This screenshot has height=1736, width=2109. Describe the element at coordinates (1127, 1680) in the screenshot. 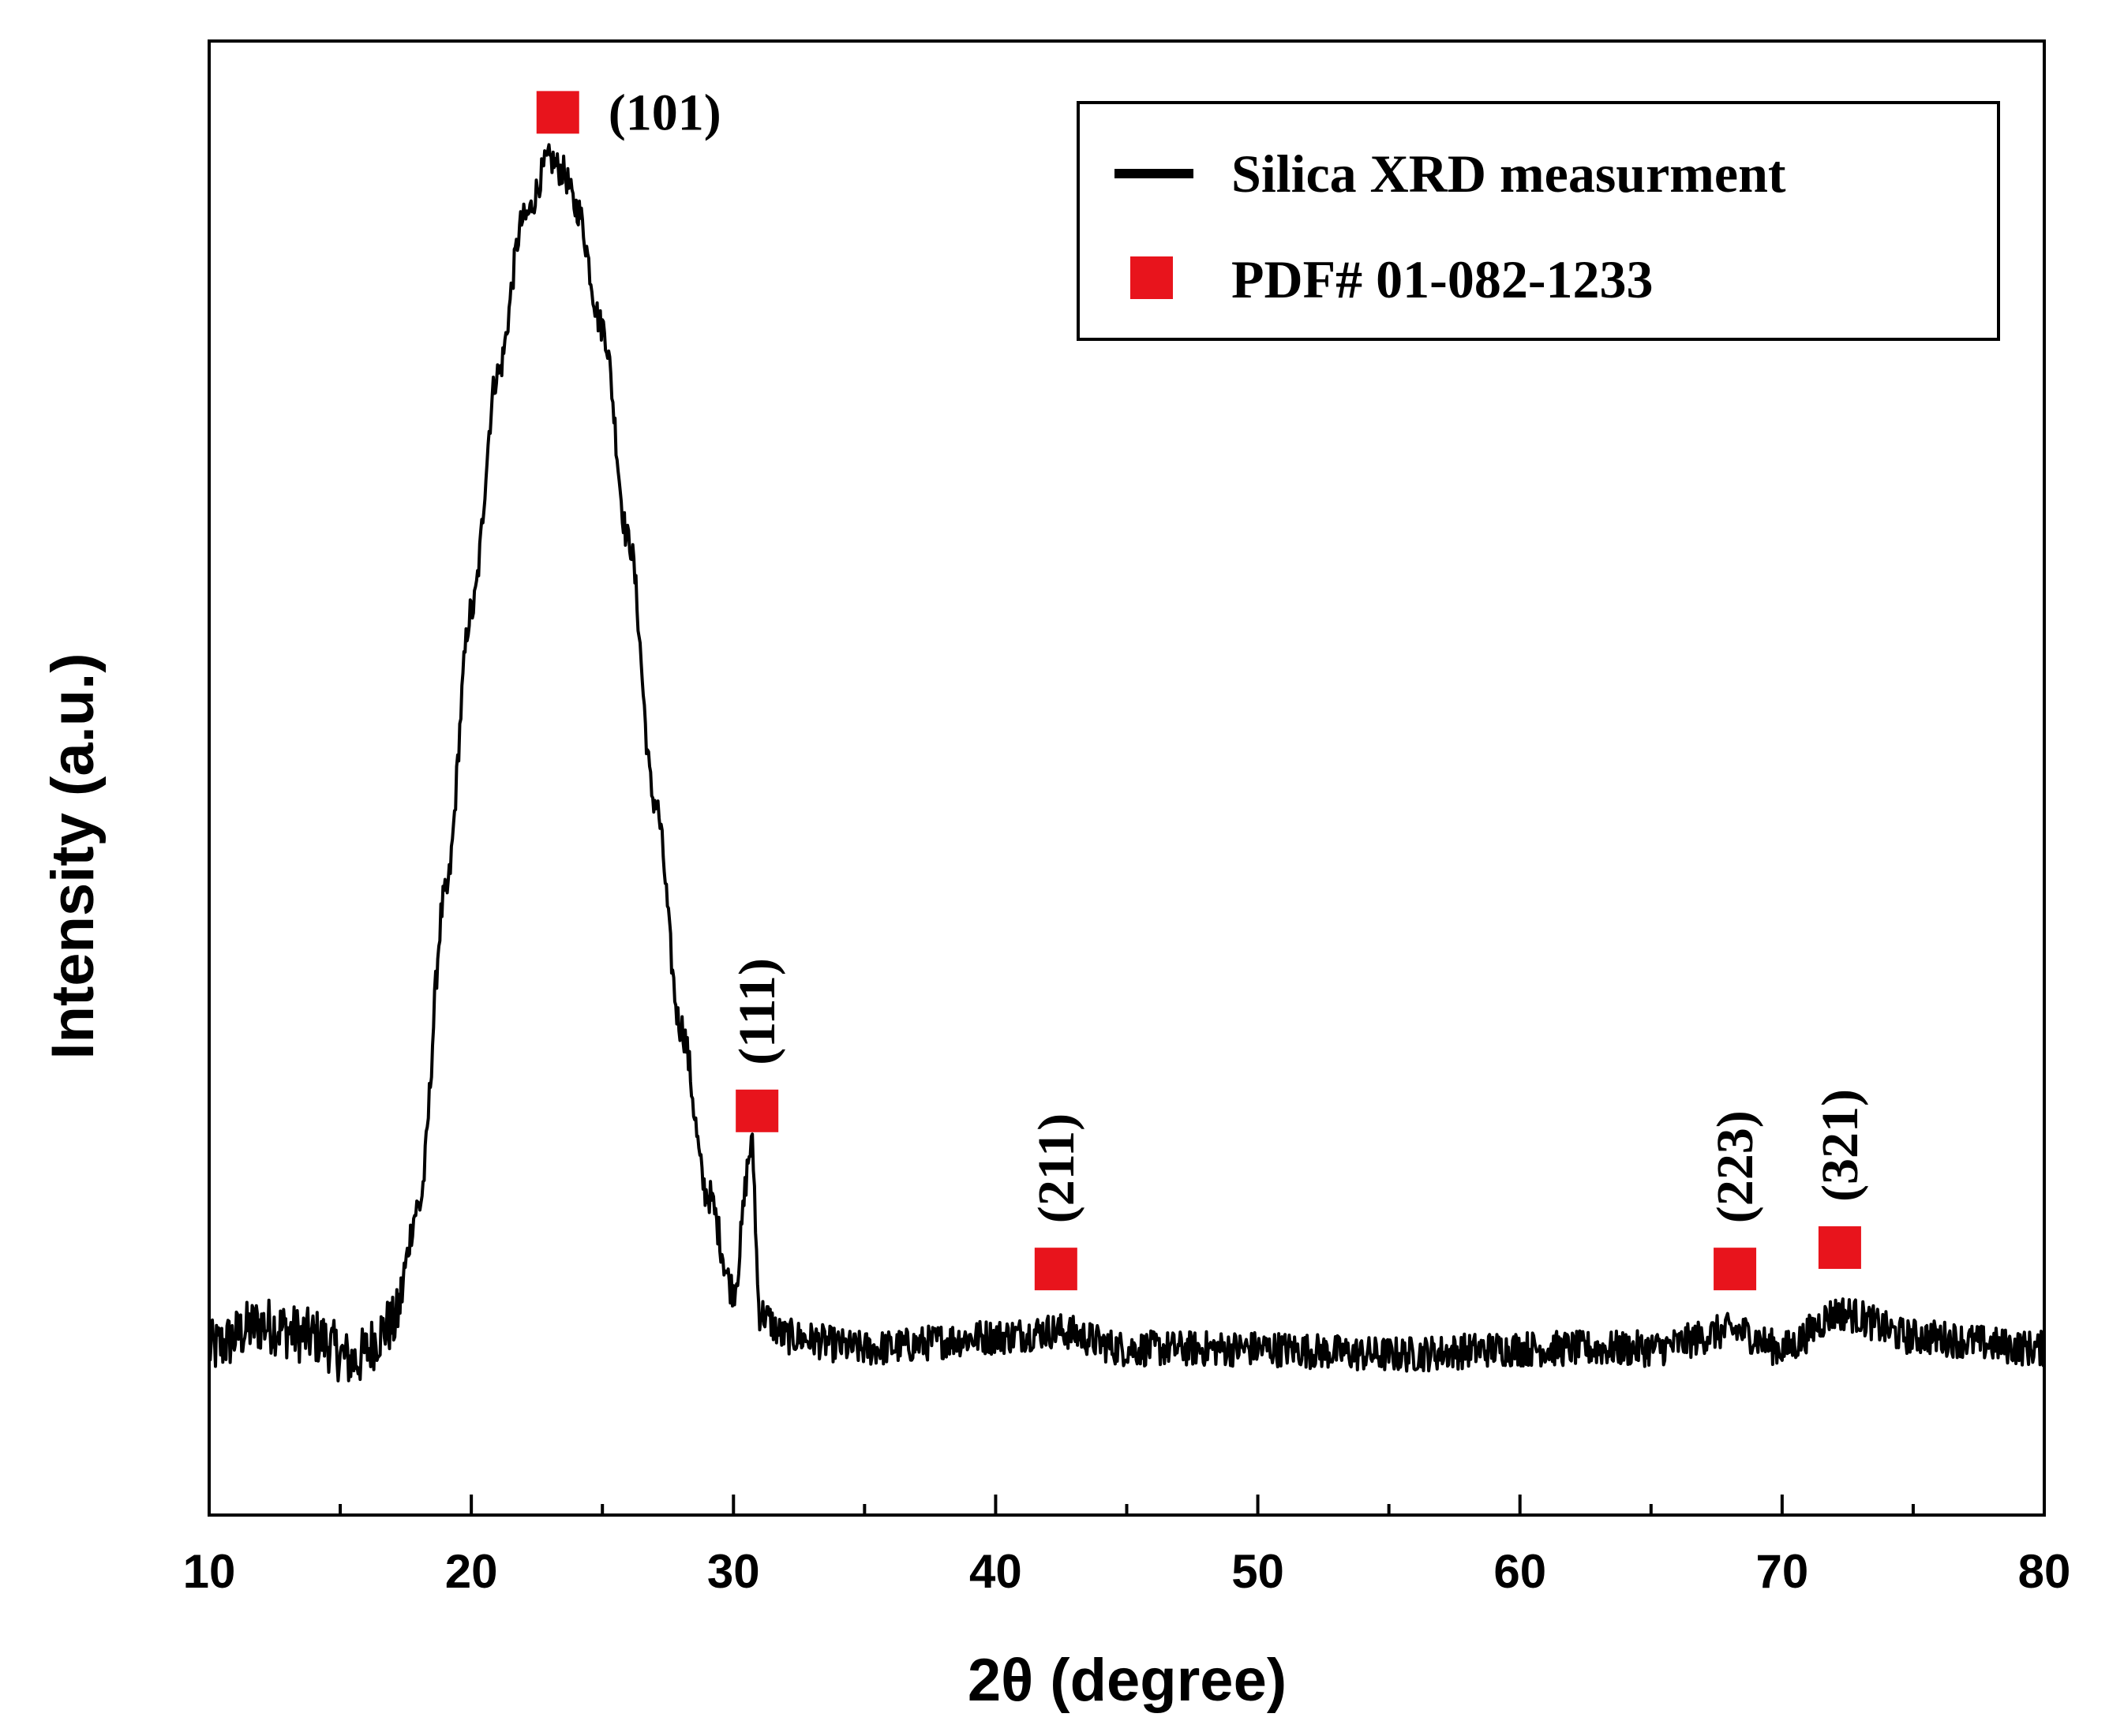

I see `x-axis-title: 2θ (degree)` at that location.